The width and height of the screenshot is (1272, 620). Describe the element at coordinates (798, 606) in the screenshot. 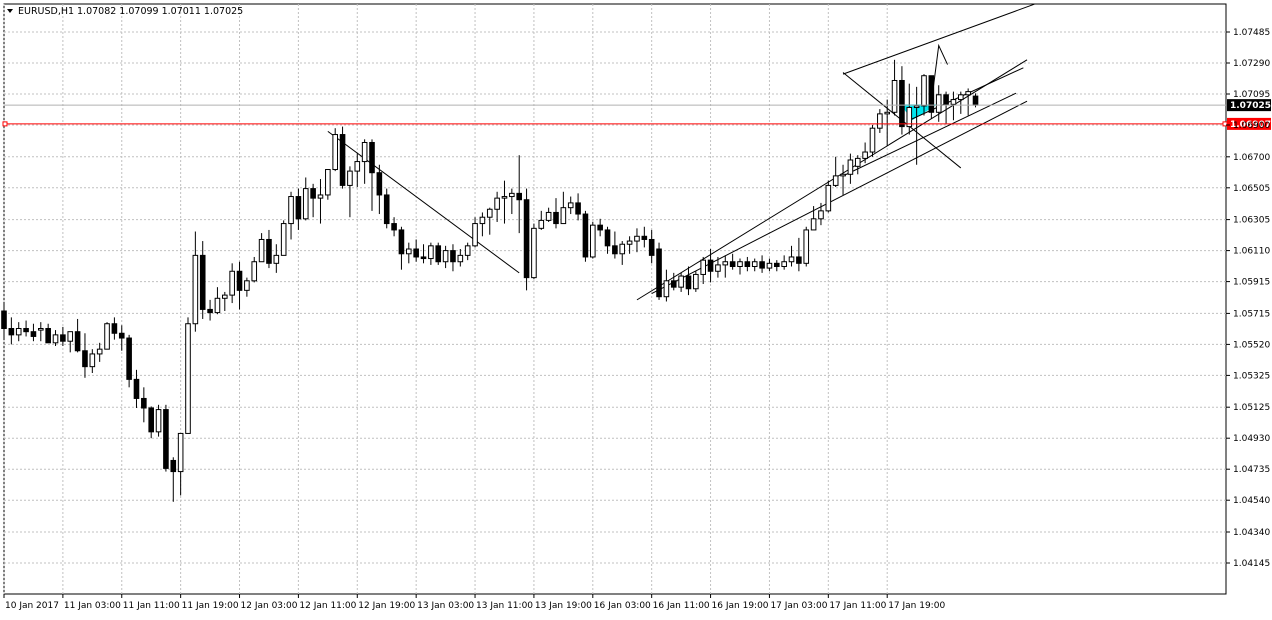

I see `time-tick-label: 17 Jan 03:00` at that location.